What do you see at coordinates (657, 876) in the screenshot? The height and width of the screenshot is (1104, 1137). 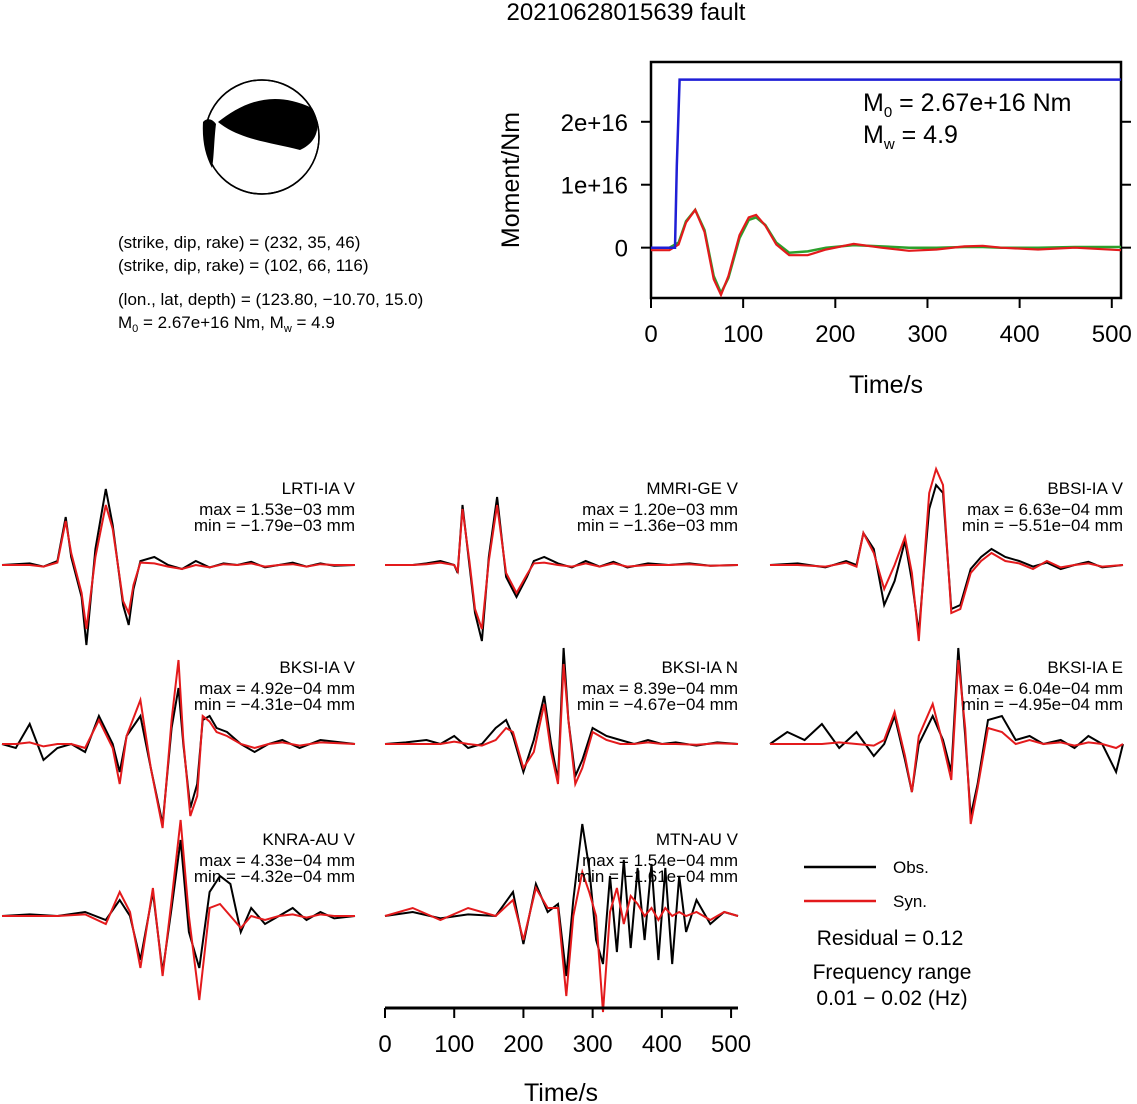 I see `station-min: min = −1.61e−04 mm` at bounding box center [657, 876].